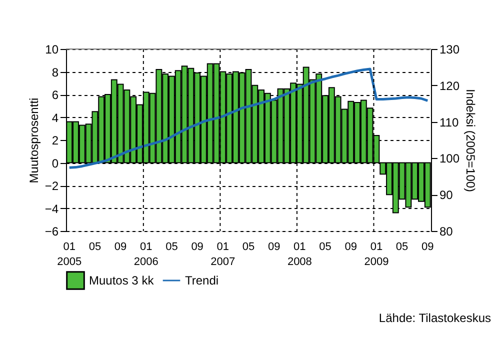  Describe the element at coordinates (434, 318) in the screenshot. I see `text: Lähde: Tilastokeskus` at that location.